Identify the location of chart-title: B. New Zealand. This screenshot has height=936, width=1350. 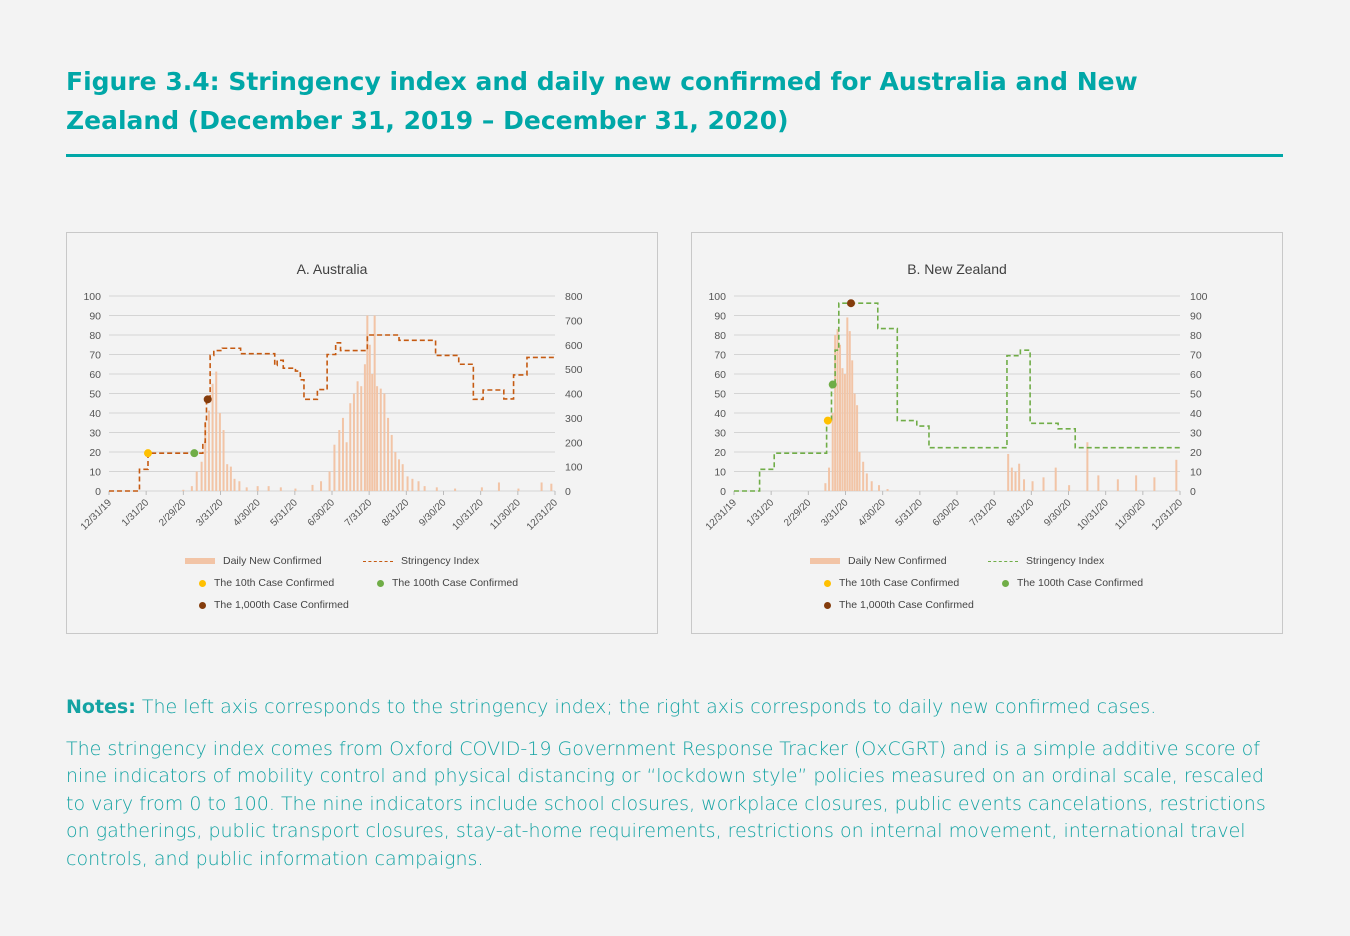
(957, 269).